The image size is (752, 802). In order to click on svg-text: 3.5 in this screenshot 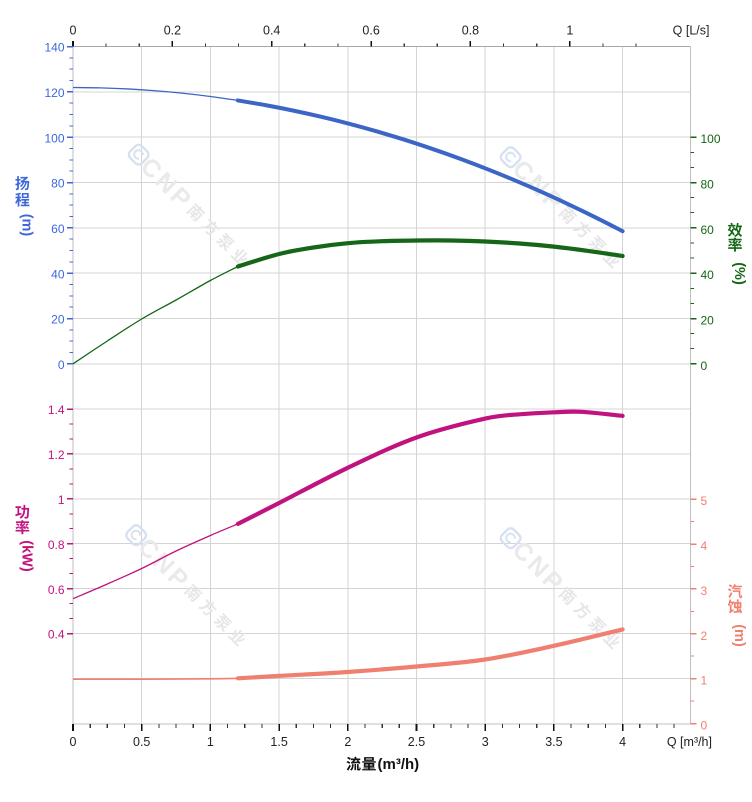, I will do `click(553, 742)`.